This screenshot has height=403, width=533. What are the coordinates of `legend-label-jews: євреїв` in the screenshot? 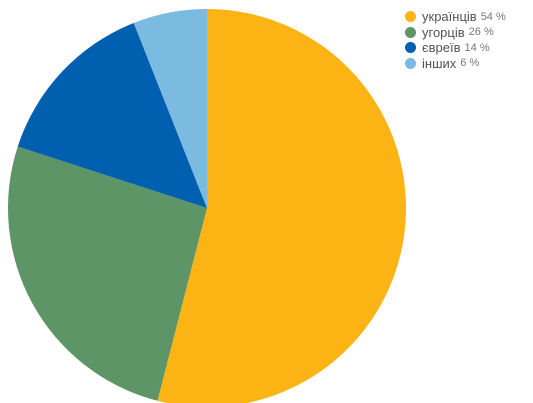 It's located at (441, 48).